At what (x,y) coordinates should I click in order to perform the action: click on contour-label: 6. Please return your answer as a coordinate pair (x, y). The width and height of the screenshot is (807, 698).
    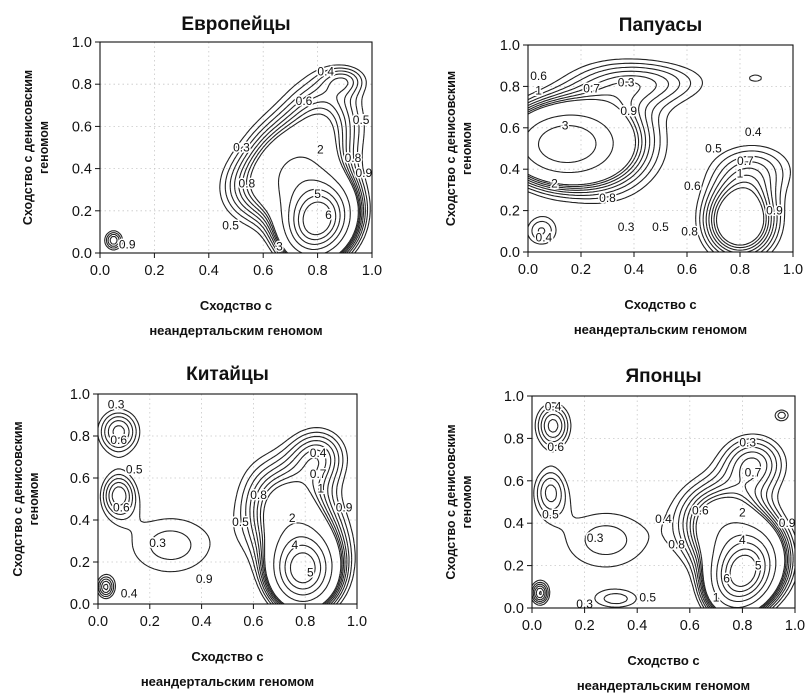
    Looking at the image, I should click on (328, 215).